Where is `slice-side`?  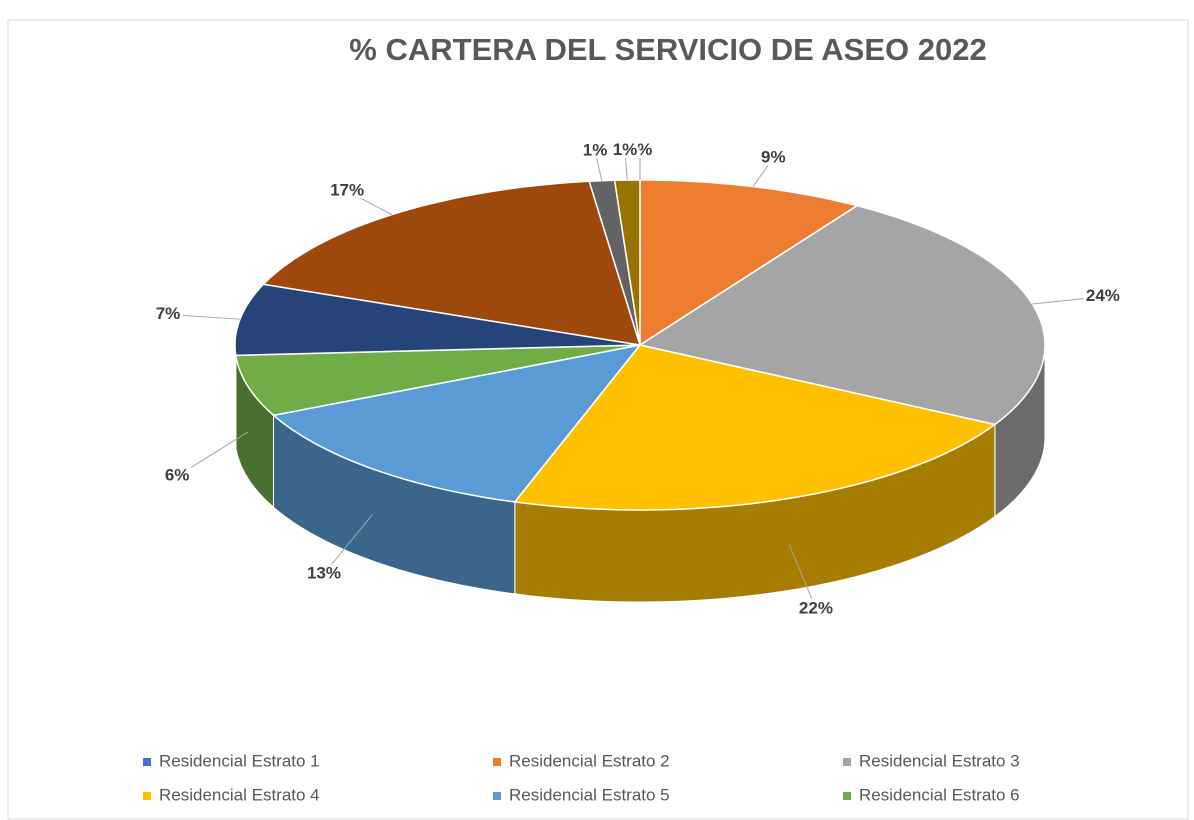
slice-side is located at coordinates (235, 396).